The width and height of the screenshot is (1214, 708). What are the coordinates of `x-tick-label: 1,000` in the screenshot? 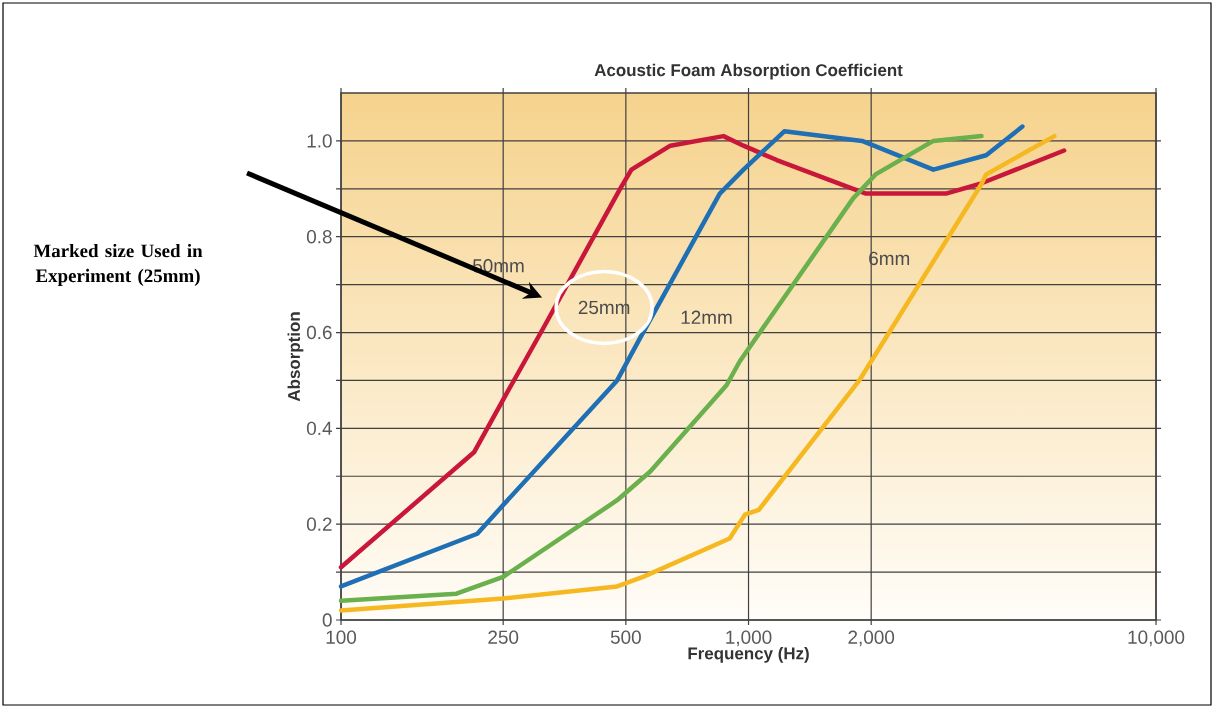 It's located at (749, 638).